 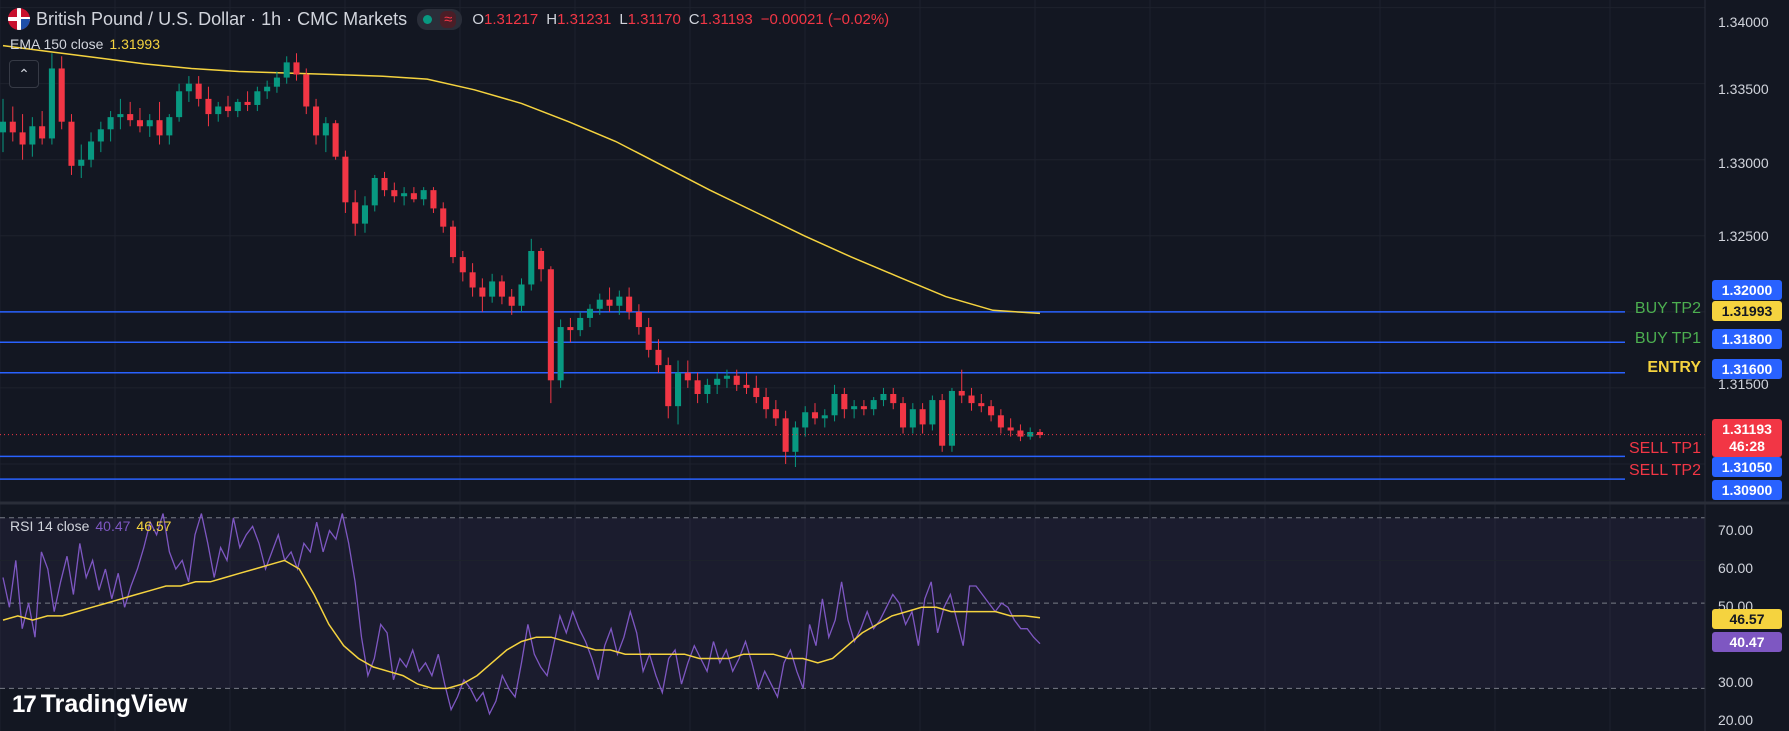 What do you see at coordinates (1747, 619) in the screenshot?
I see `rsi-ma-tag: 46.57` at bounding box center [1747, 619].